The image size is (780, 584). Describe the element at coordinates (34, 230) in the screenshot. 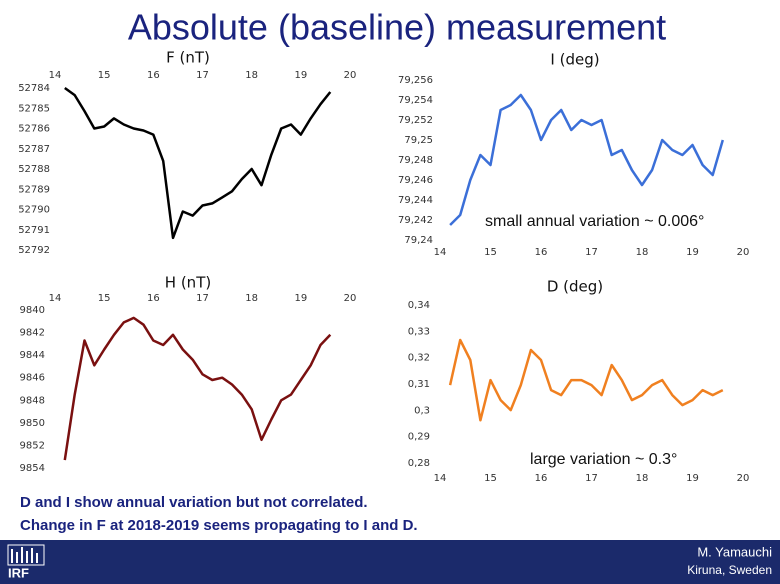

I see `y-tick-label: 52791` at that location.